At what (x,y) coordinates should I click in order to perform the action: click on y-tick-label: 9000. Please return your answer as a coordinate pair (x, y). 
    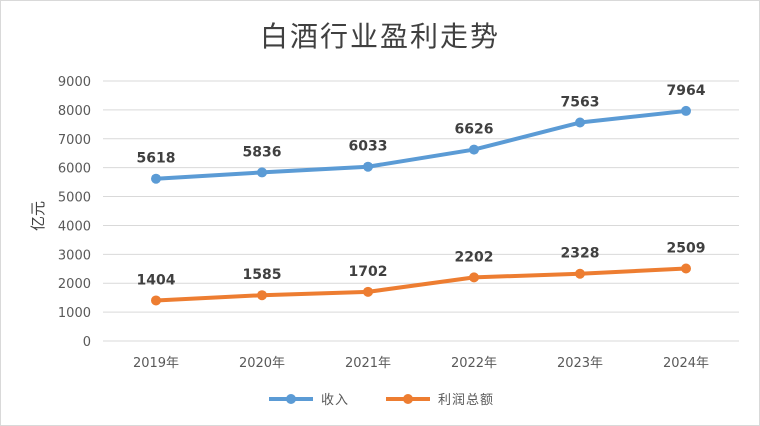
    Looking at the image, I should click on (74, 82).